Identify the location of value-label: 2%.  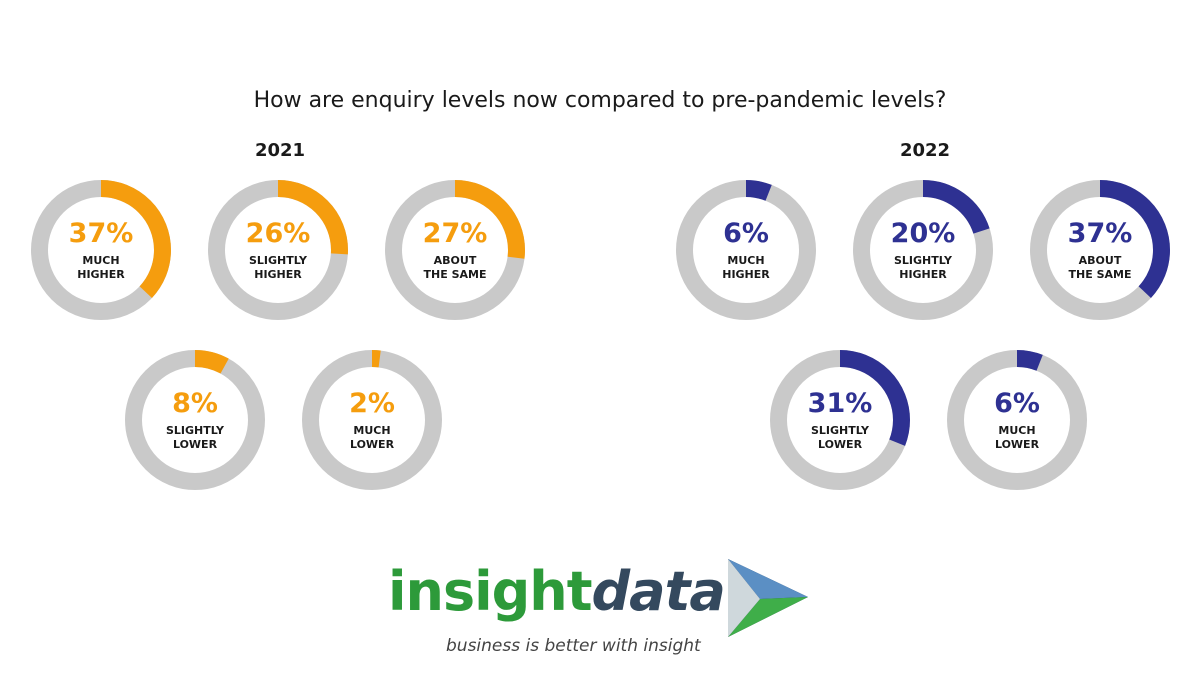
(372, 403).